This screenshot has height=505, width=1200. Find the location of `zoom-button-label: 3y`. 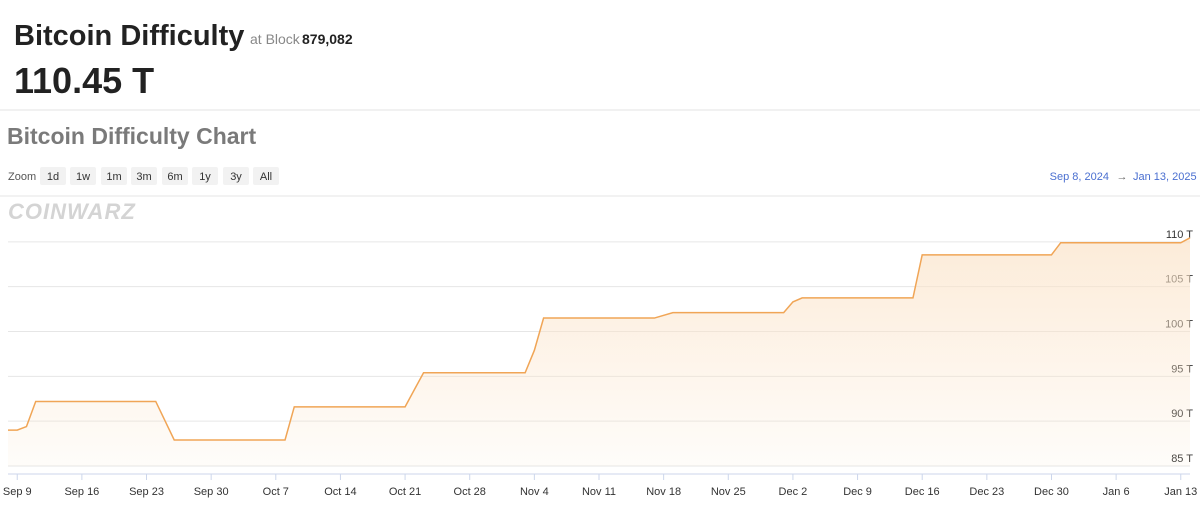

zoom-button-label: 3y is located at coordinates (236, 177).